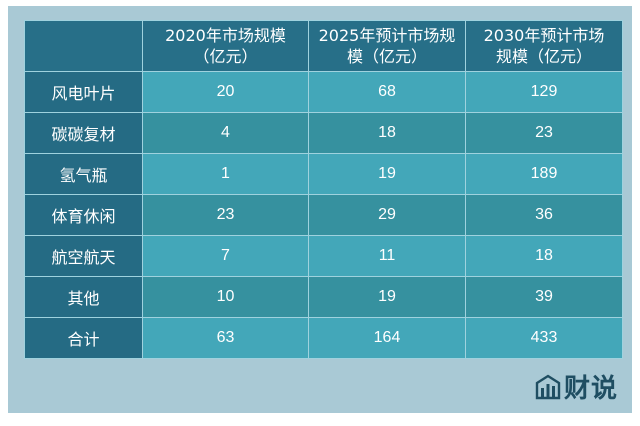 The width and height of the screenshot is (640, 426). Describe the element at coordinates (83, 215) in the screenshot. I see `row-label: 体育休闲` at that location.